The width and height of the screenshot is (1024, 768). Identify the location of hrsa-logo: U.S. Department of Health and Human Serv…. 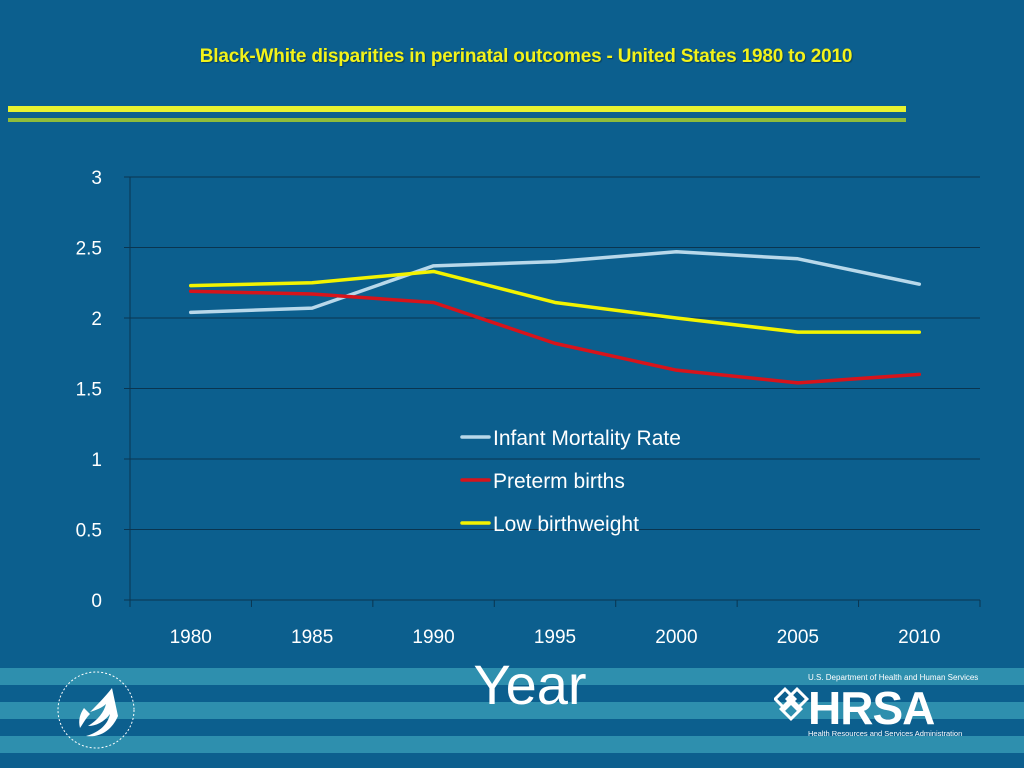
(876, 705).